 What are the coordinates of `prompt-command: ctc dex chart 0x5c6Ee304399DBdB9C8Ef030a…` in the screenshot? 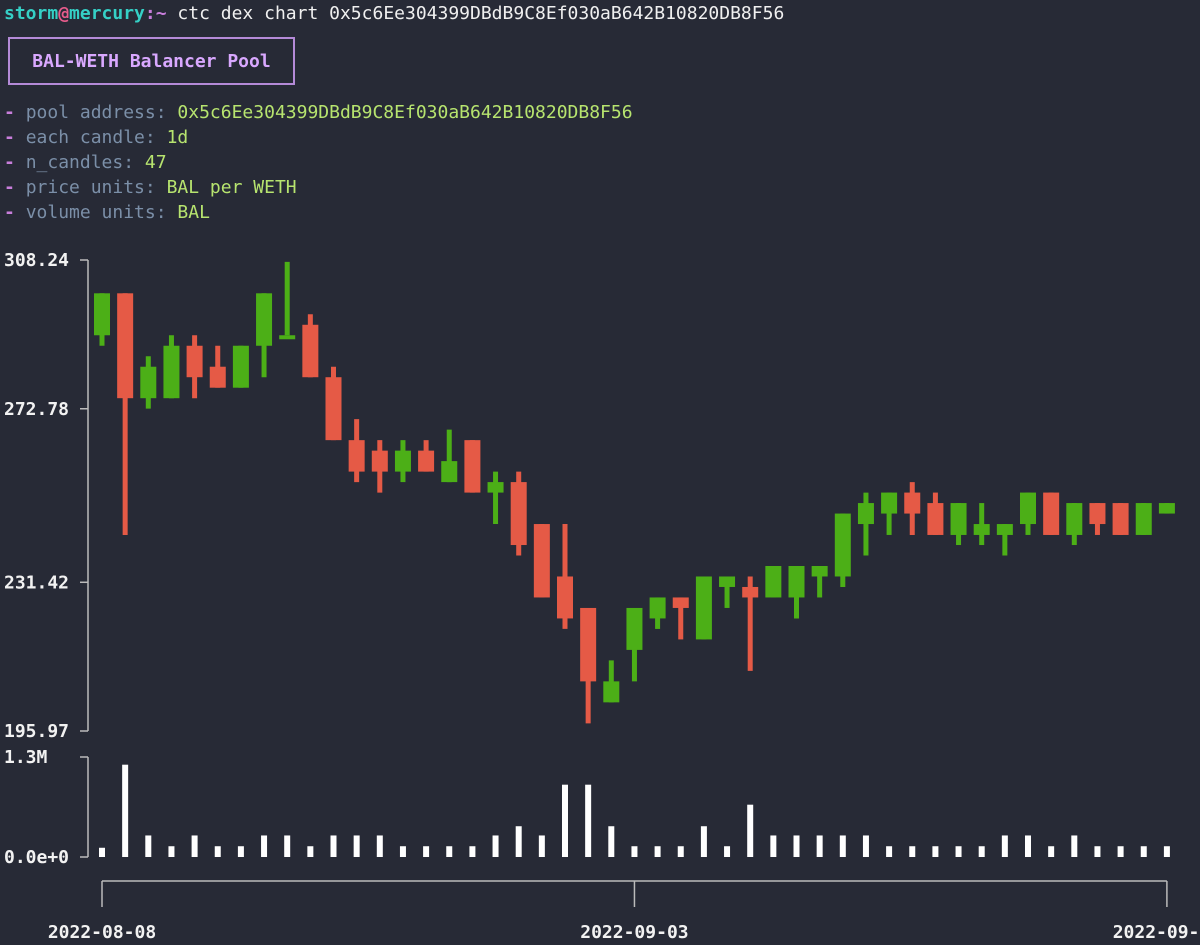 It's located at (475, 13).